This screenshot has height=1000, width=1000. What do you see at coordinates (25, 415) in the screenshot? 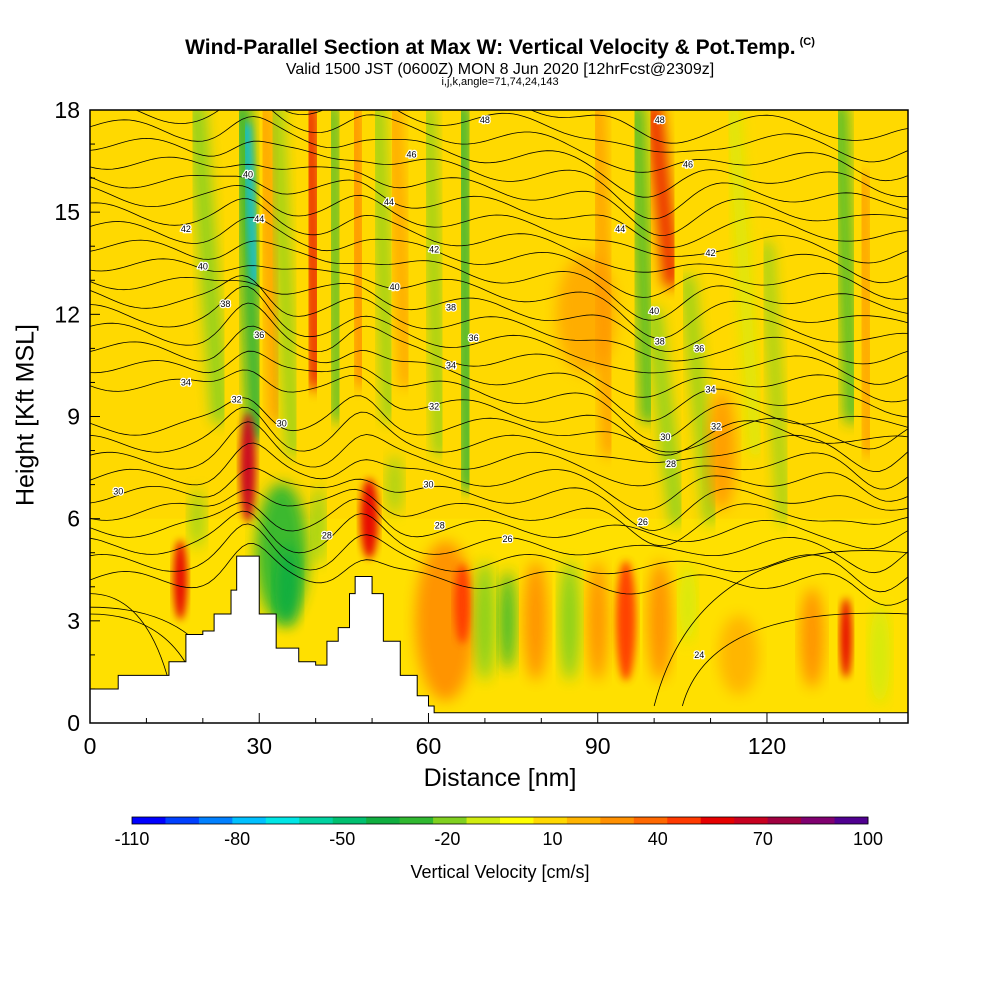
I see `y-axis-title: Height [Kft MSL]` at bounding box center [25, 415].